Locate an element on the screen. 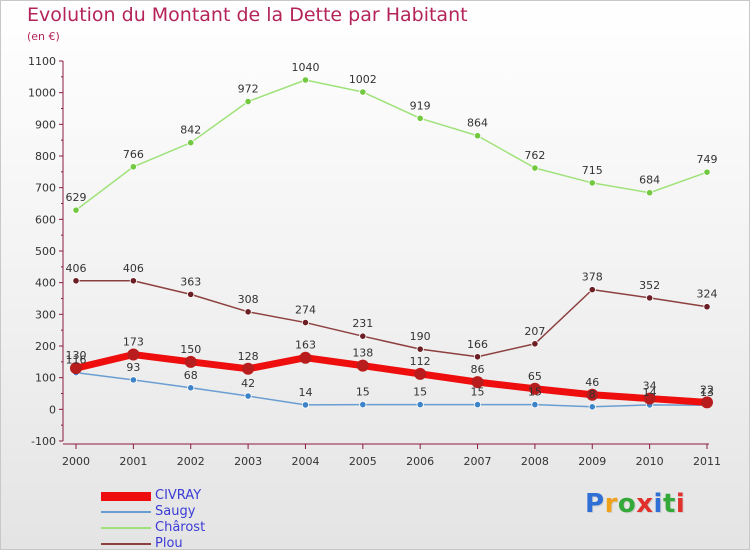 This screenshot has height=550, width=750. data-label-civray: 128 is located at coordinates (248, 356).